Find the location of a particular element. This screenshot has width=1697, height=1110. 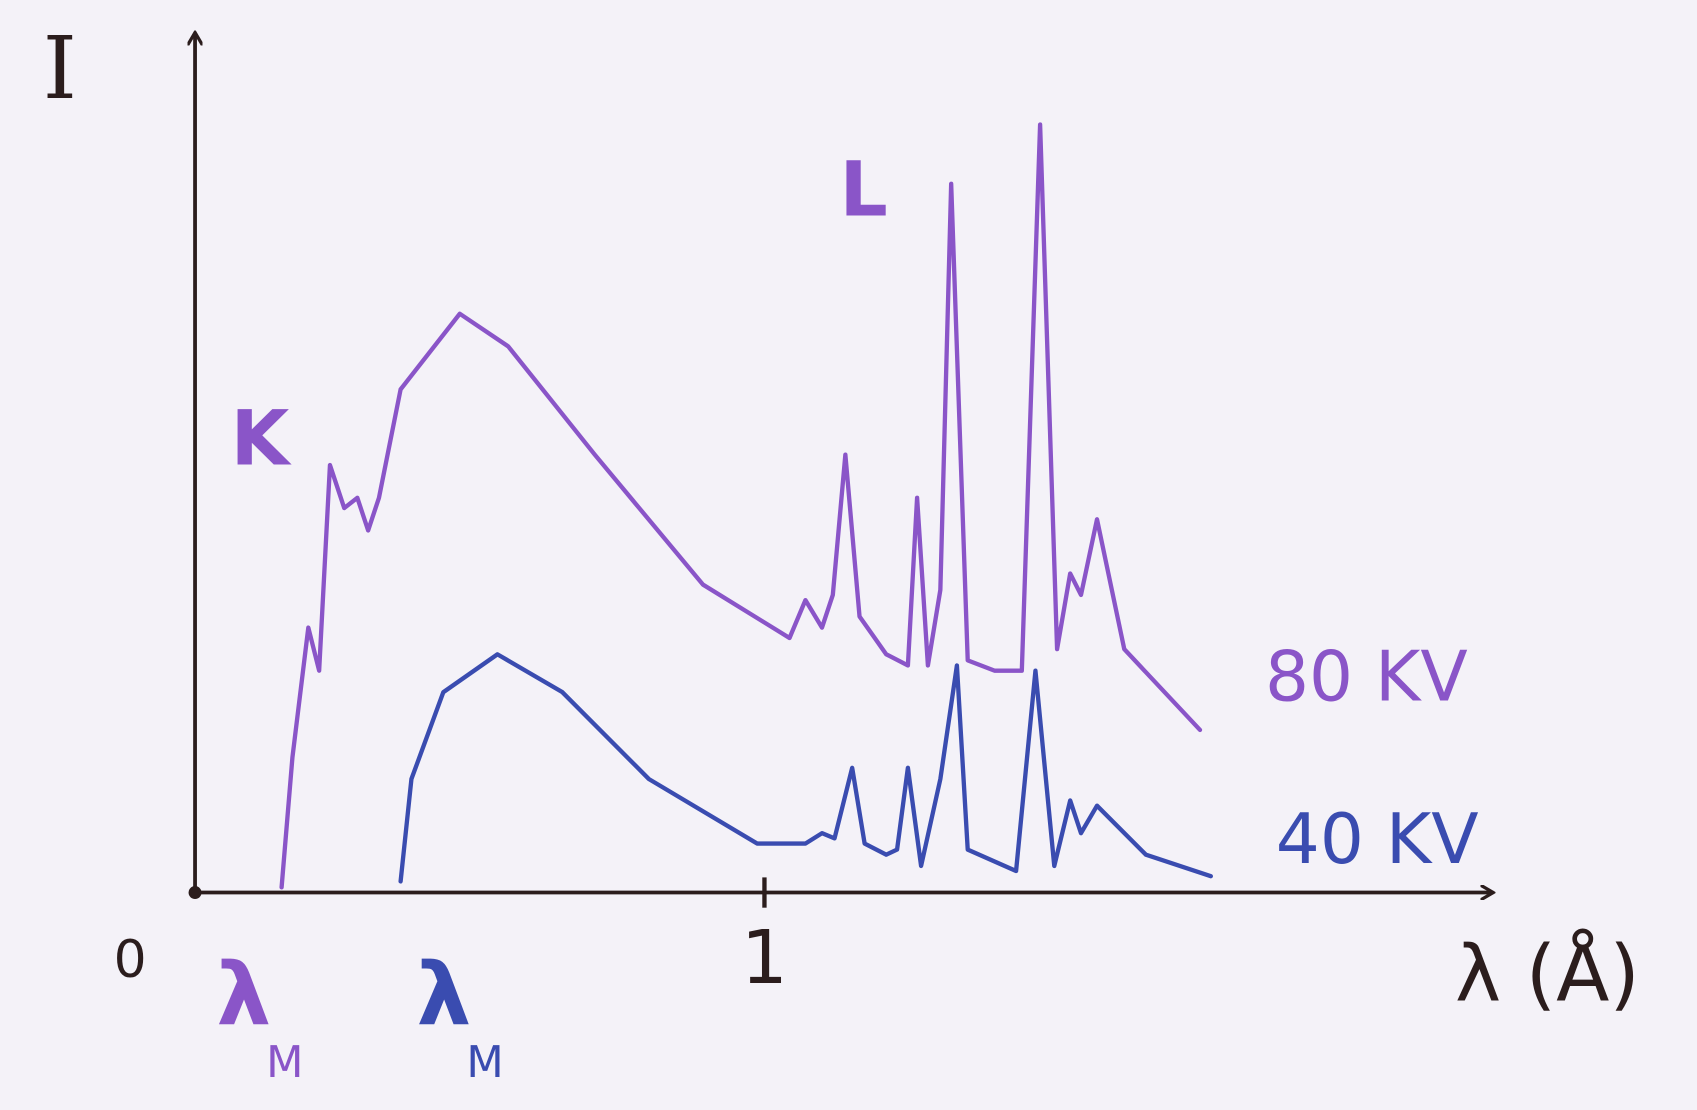

series-line is located at coordinates (805, 768).